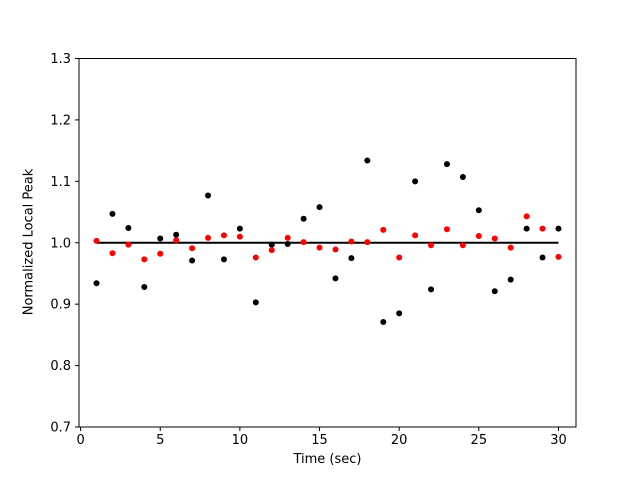 Image resolution: width=640 pixels, height=480 pixels. Describe the element at coordinates (60, 59) in the screenshot. I see `y-tick-label: 1.3` at that location.